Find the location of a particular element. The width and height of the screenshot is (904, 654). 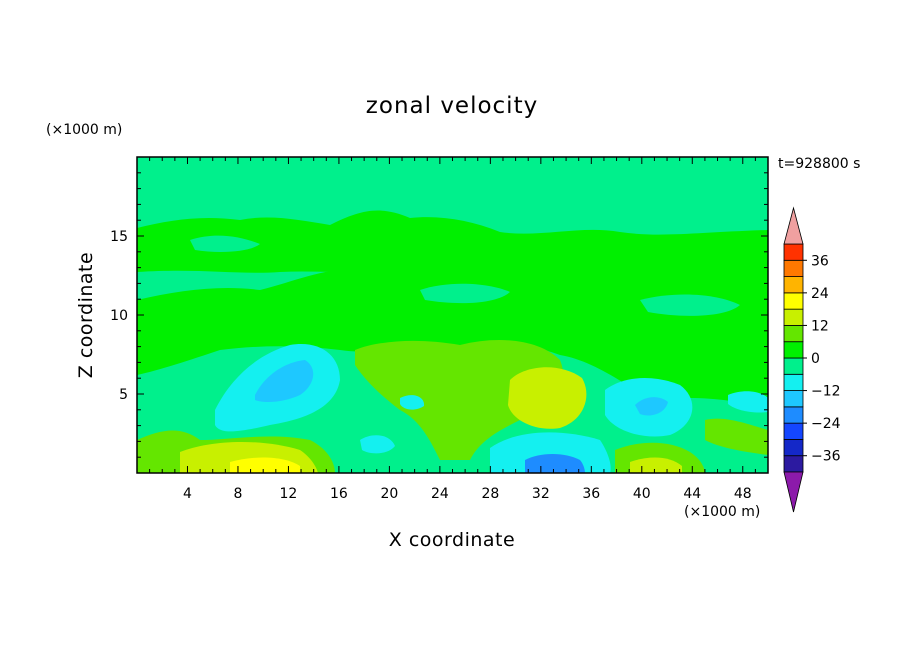

x-tick-label: 36 is located at coordinates (591, 494).